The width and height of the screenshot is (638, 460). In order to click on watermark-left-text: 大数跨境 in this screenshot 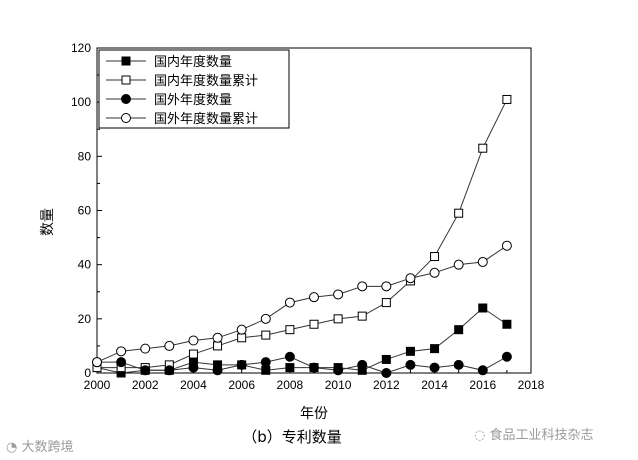, I will do `click(47, 447)`.